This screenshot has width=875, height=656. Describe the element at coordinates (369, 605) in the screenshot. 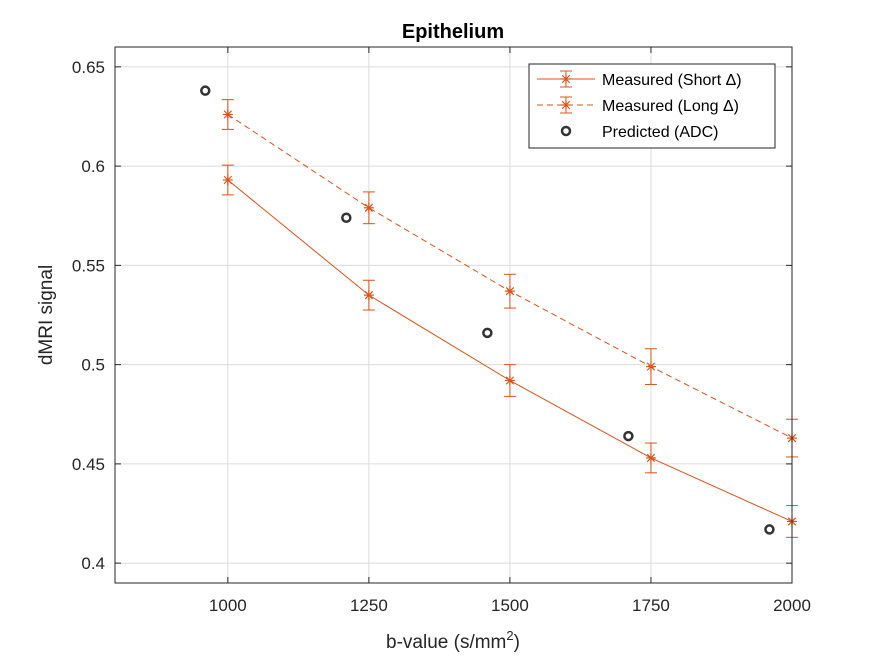

I see `x-tick-label: 1250` at that location.